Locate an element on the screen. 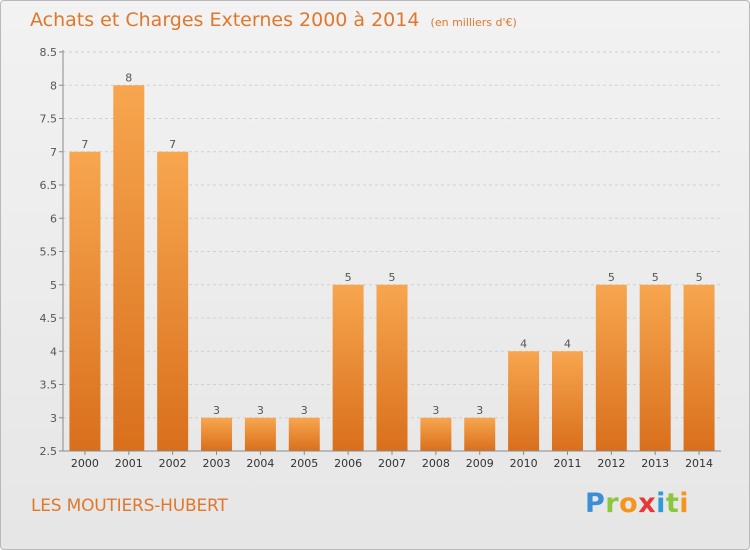  x-tick-label: 2007 is located at coordinates (392, 463).